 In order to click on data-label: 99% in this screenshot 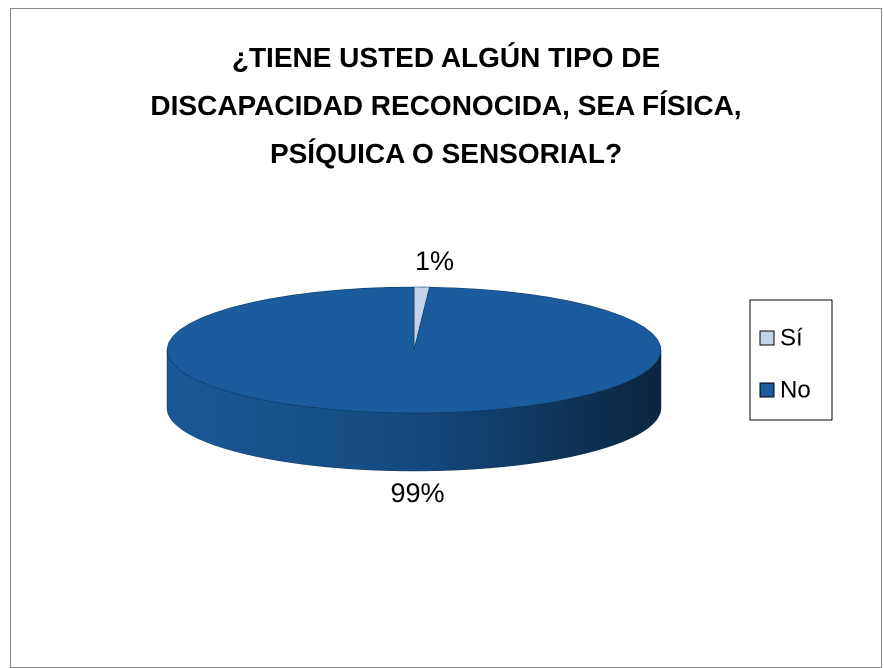, I will do `click(417, 493)`.